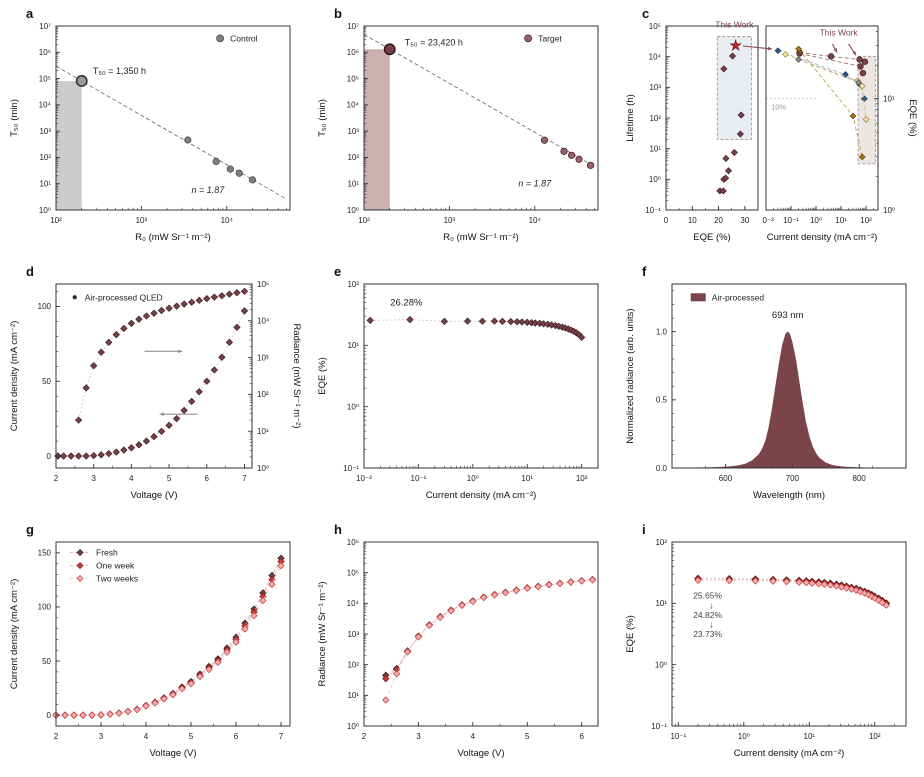 Image resolution: width=924 pixels, height=777 pixels. I want to click on svg-text: Air-processed QLED, so click(124, 297).